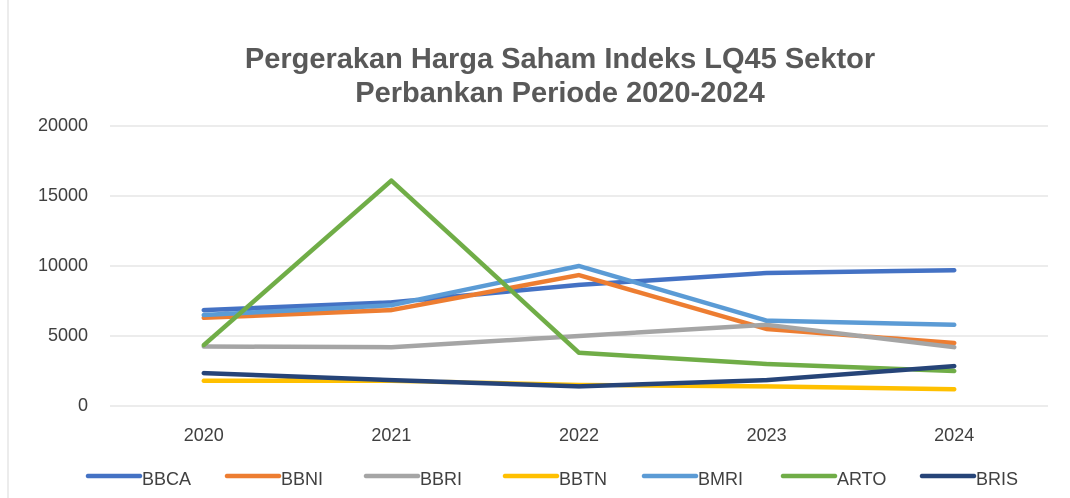  I want to click on legend-label: ARTO, so click(861, 479).